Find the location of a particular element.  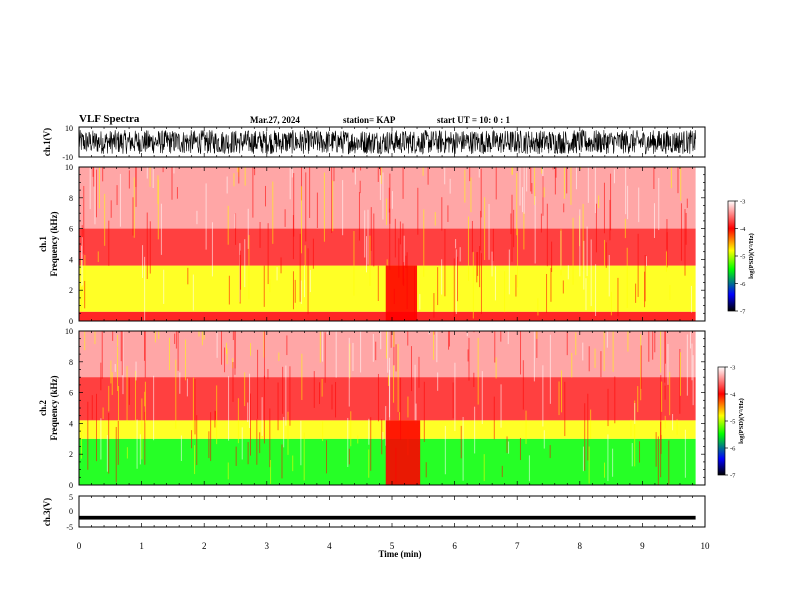

ch1-colorbar-ticks: -3 -4 -5 -6 -7 is located at coordinates (740, 257).